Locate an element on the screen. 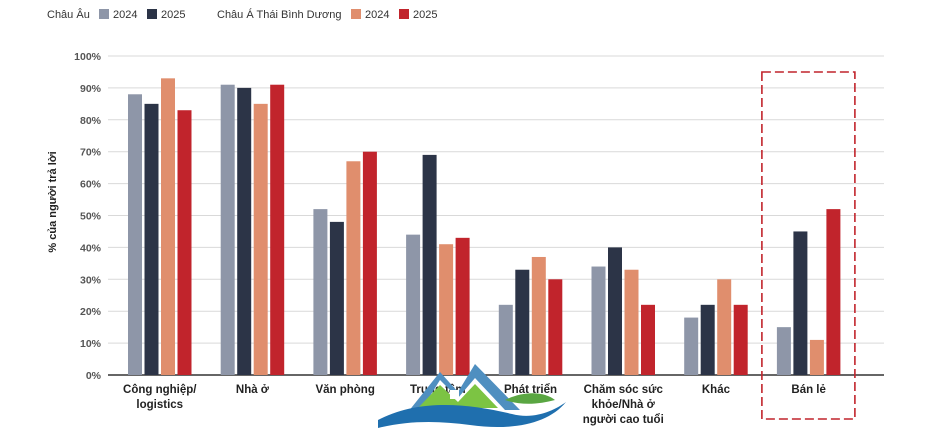 This screenshot has height=431, width=940. highlight-rect is located at coordinates (808, 245).